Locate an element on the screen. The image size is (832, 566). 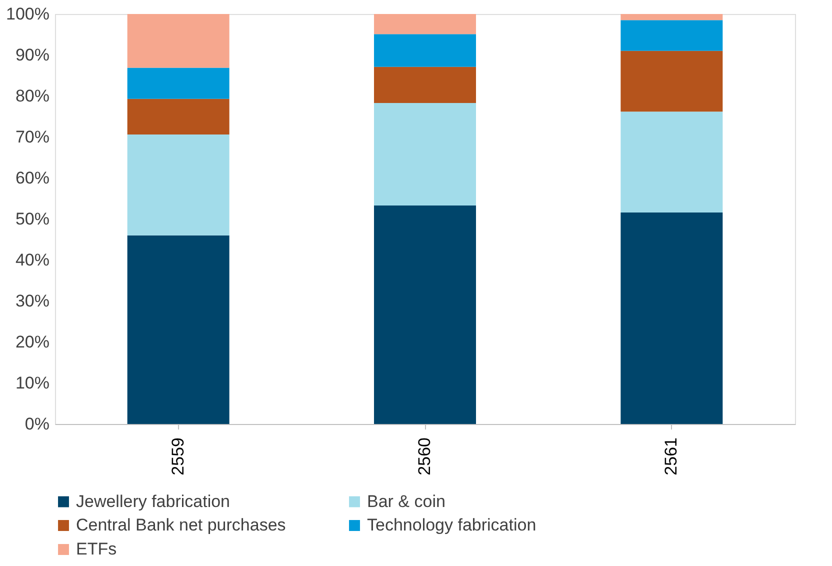
legend-label: Central Bank net purchases is located at coordinates (181, 525).